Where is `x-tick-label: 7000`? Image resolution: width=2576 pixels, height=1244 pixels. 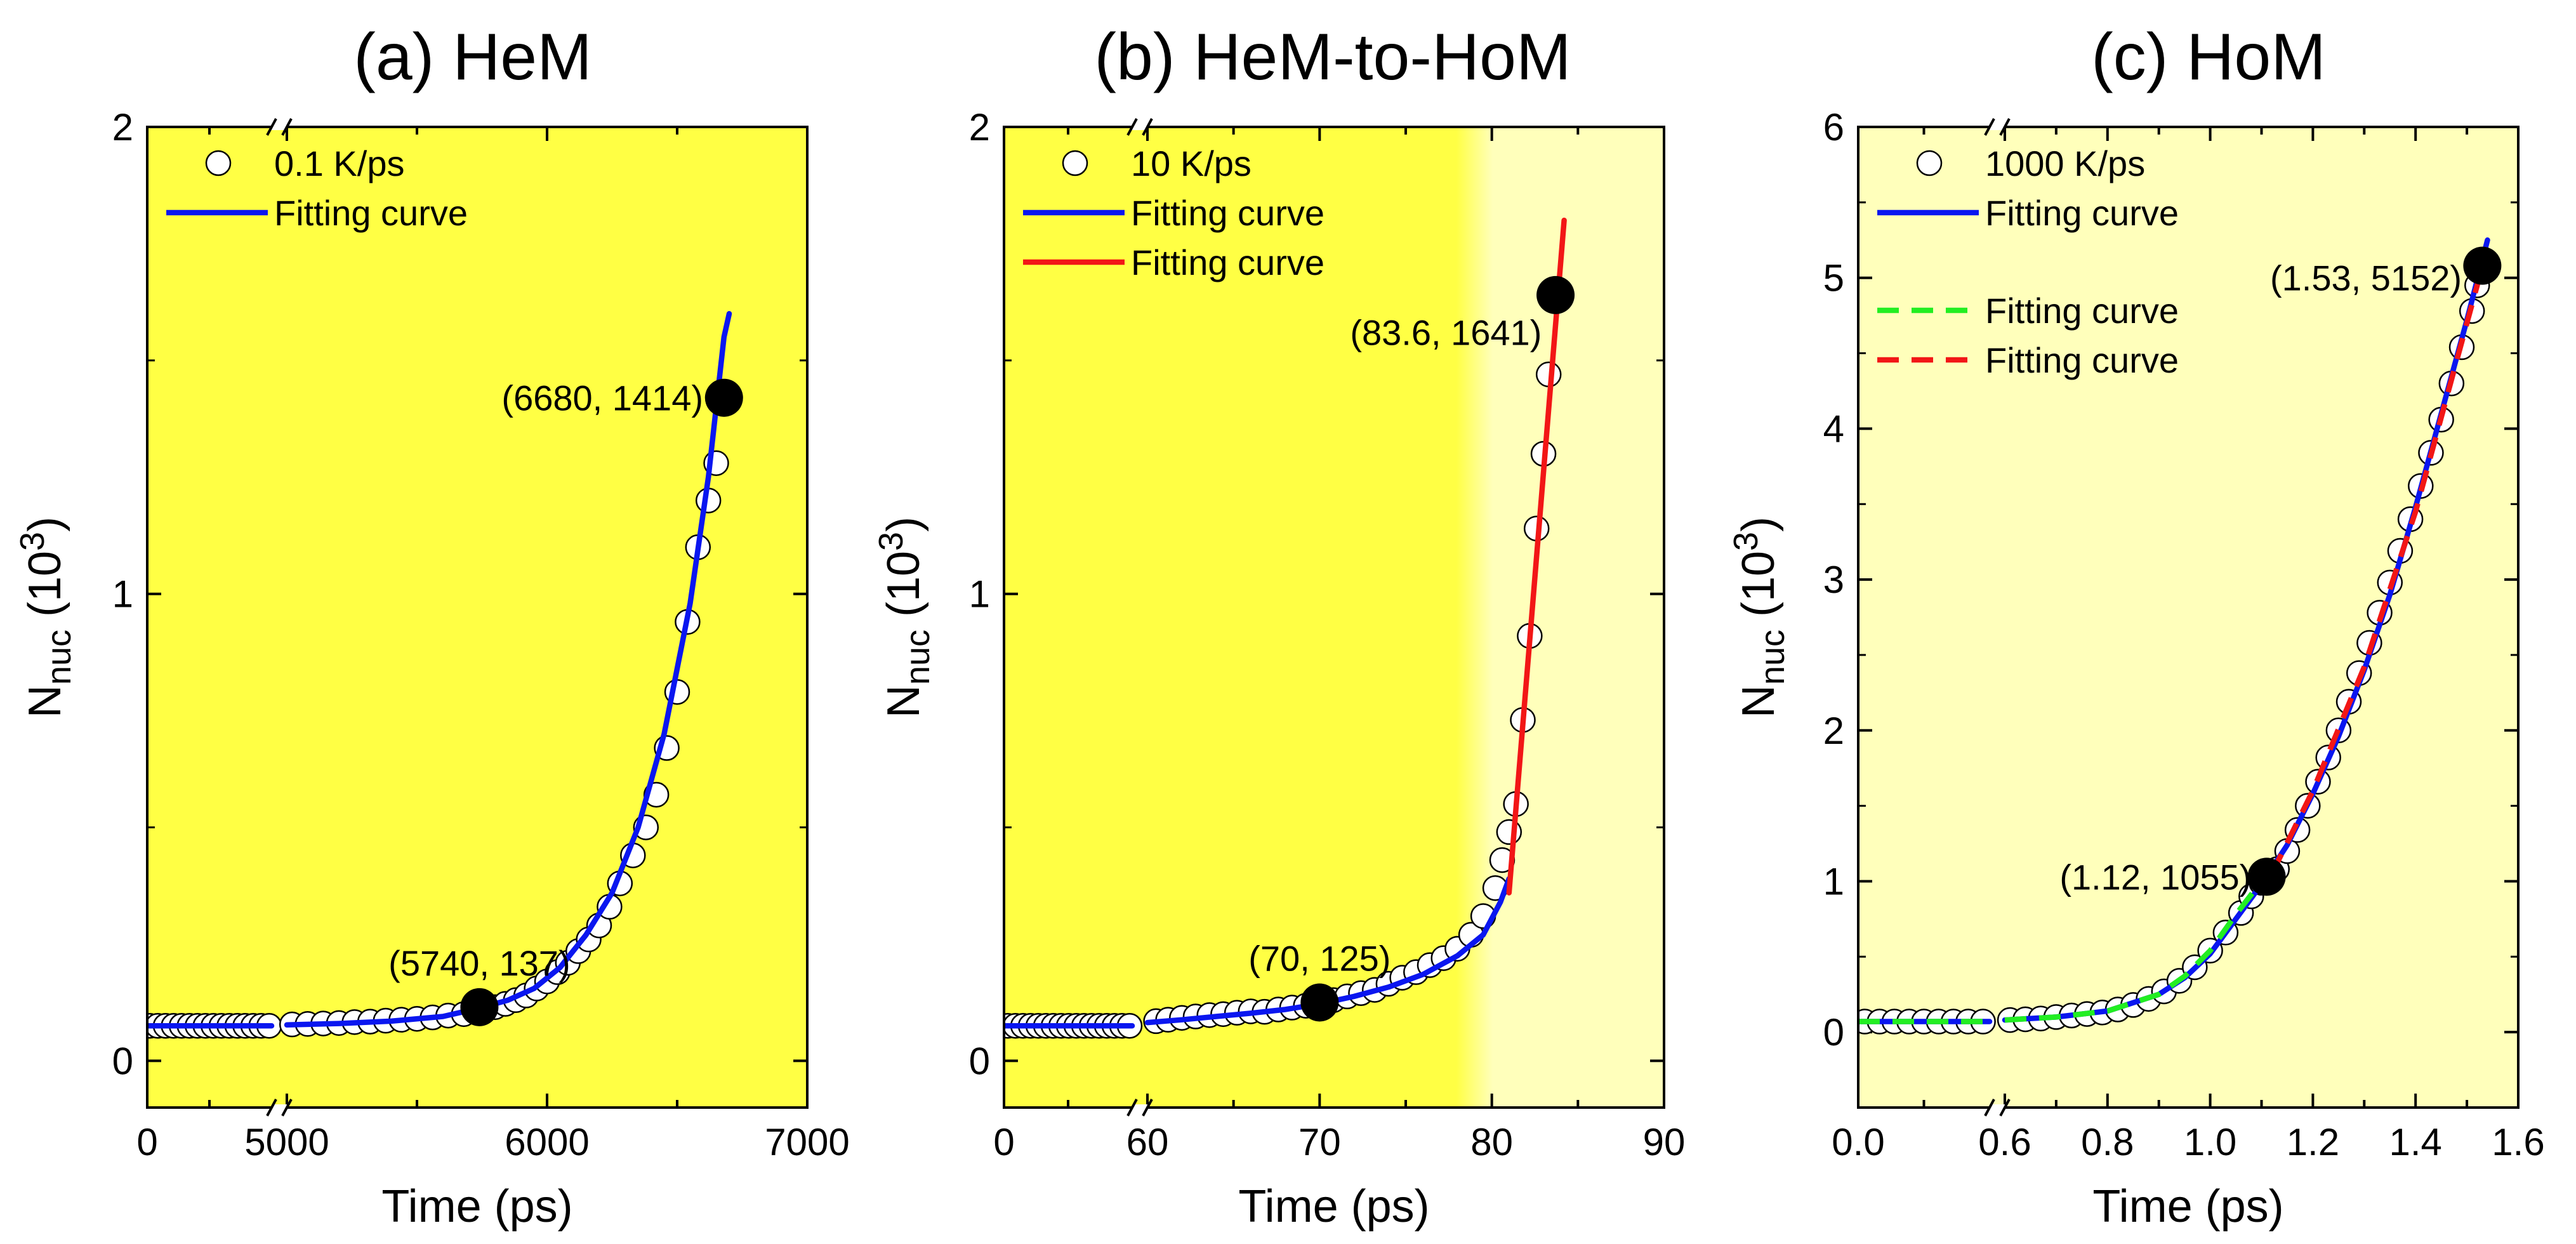 x-tick-label: 7000 is located at coordinates (807, 1142).